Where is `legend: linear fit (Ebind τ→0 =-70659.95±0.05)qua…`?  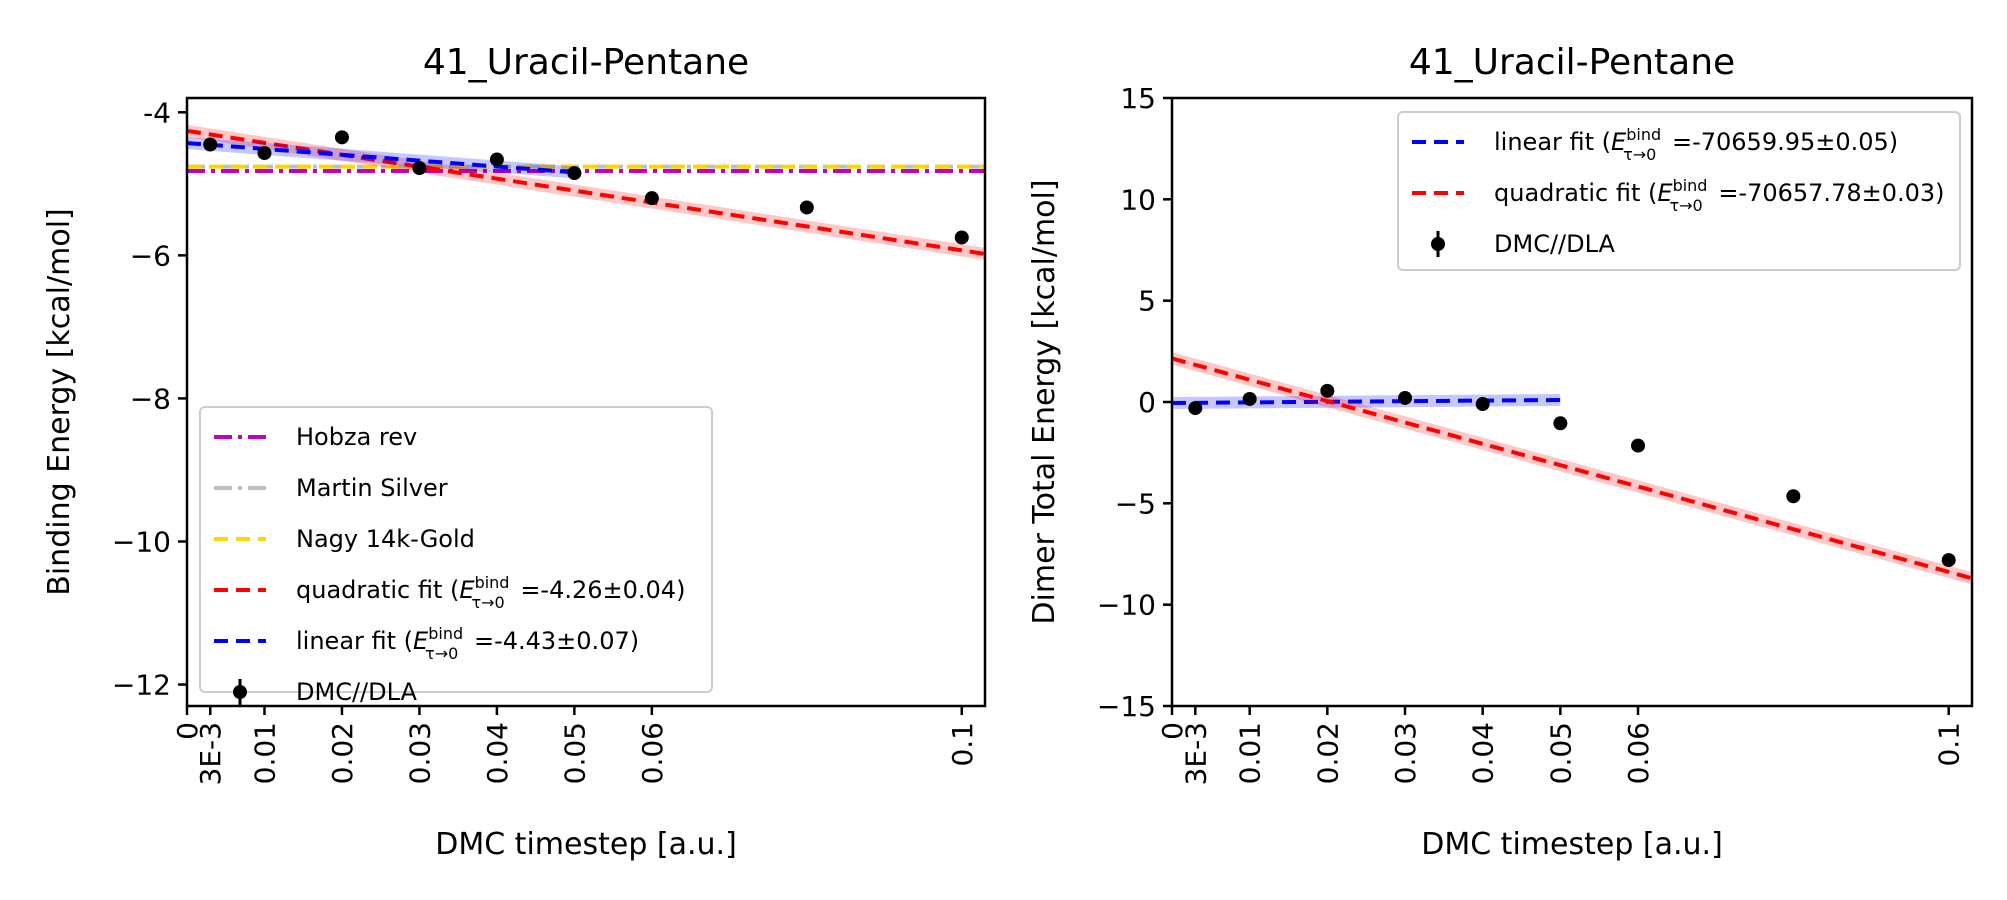
legend: linear fit (Ebind τ→0 =-70659.95±0.05)qua… is located at coordinates (1679, 191).